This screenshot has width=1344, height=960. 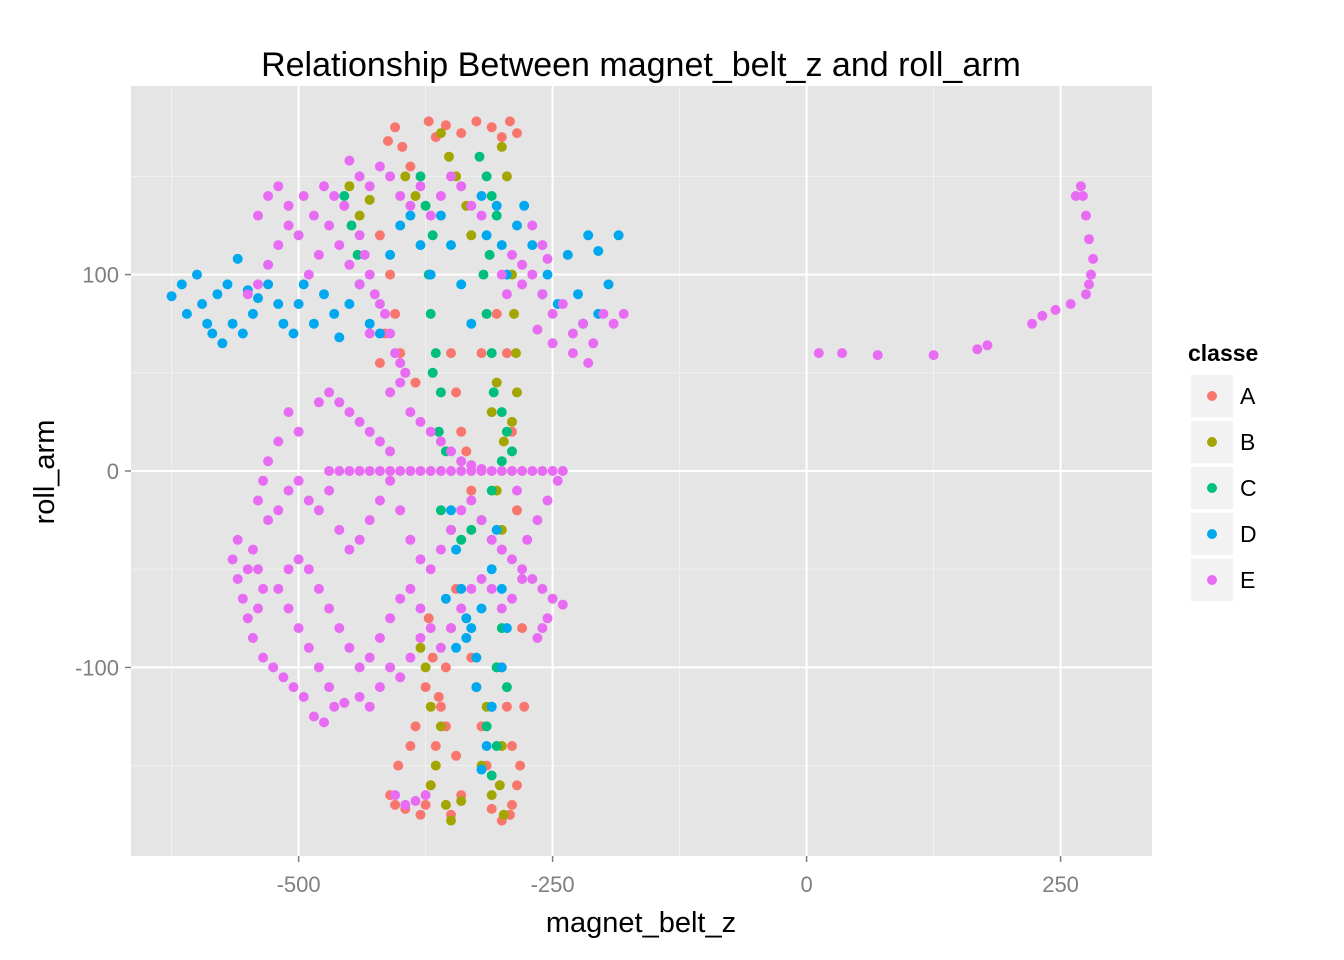 What do you see at coordinates (641, 923) in the screenshot?
I see `x-axis-title: magnet_belt_z` at bounding box center [641, 923].